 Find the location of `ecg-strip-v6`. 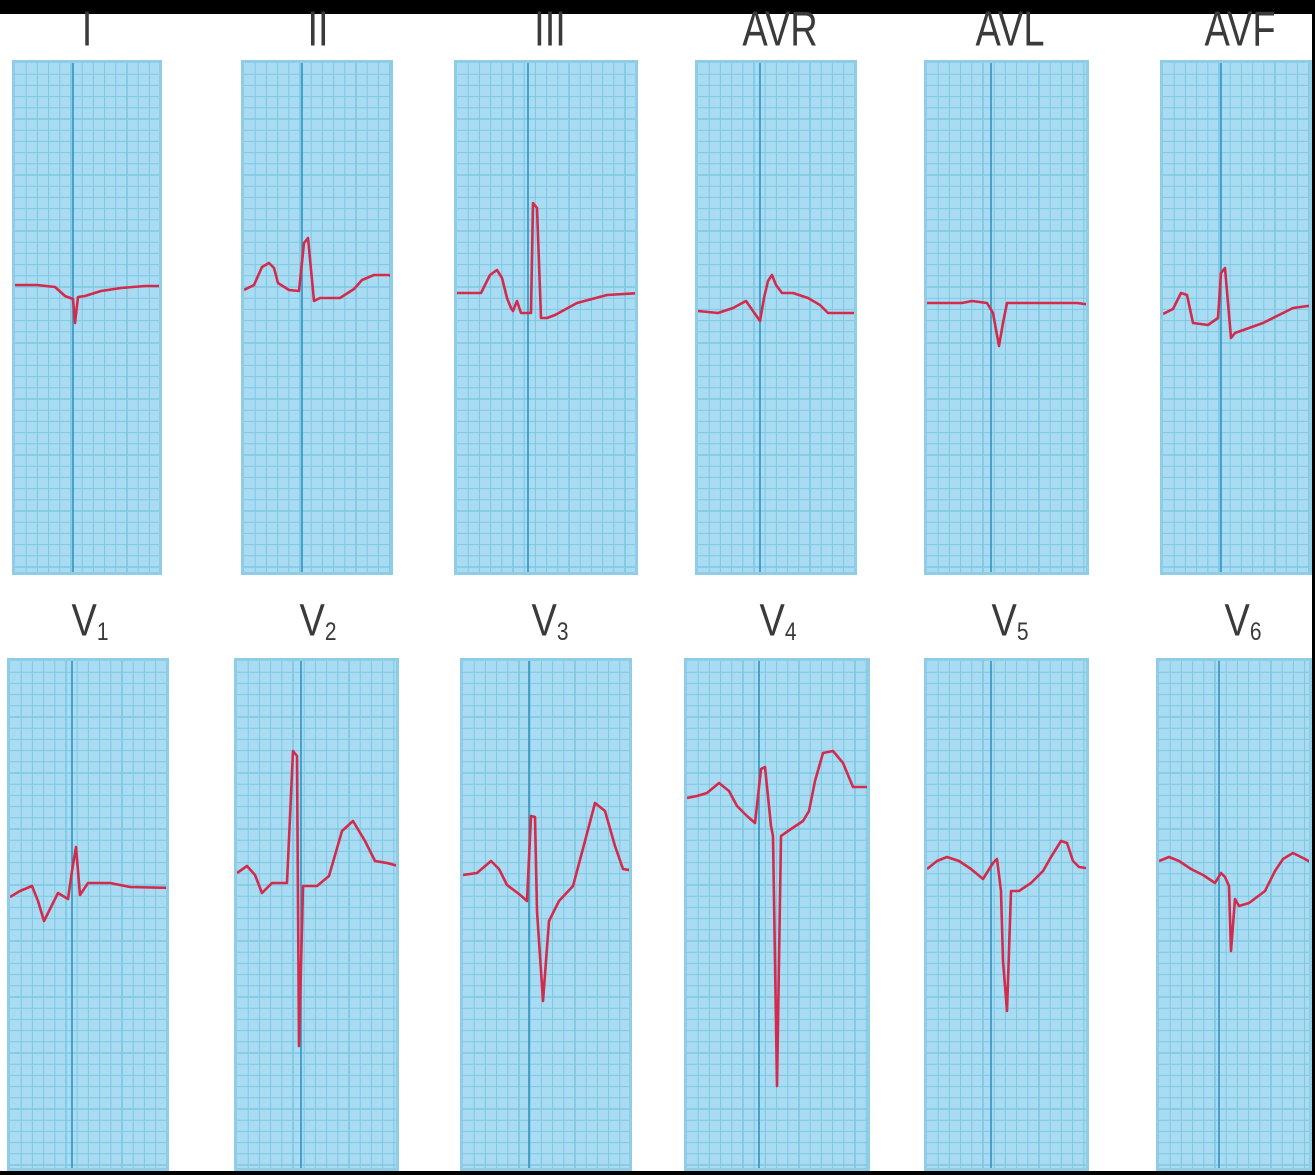

ecg-strip-v6 is located at coordinates (1234, 914).